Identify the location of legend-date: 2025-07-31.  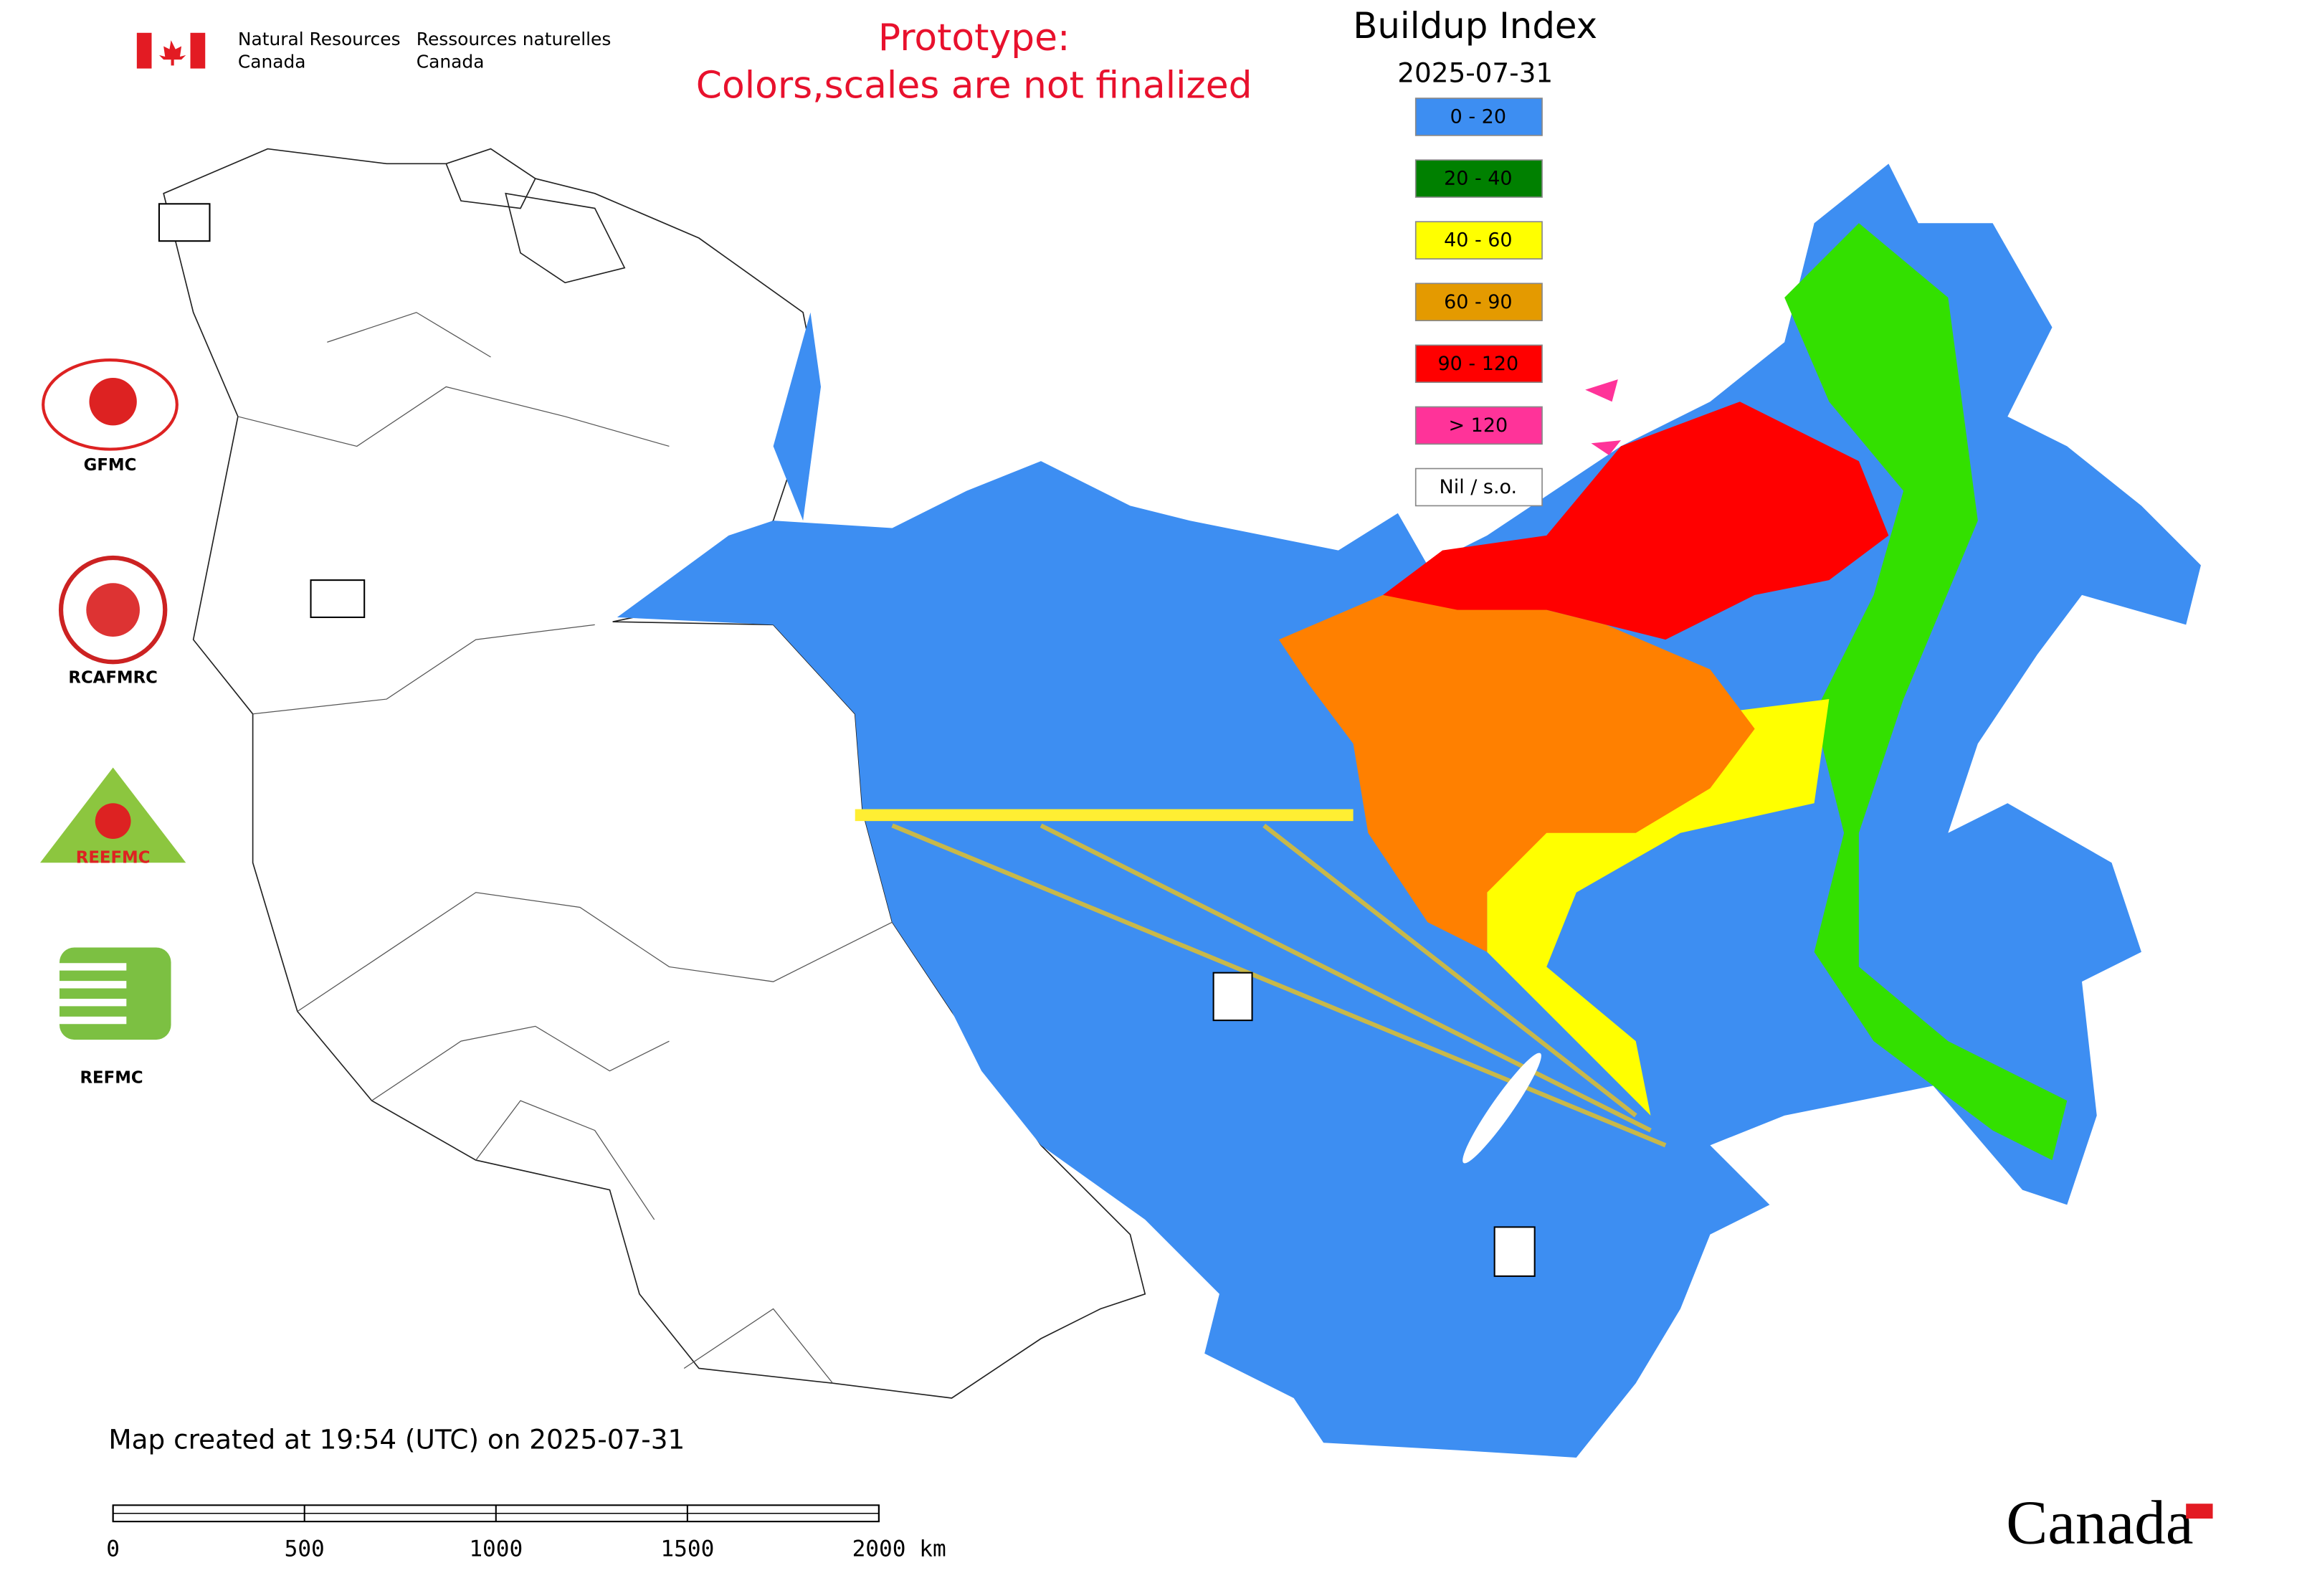
(1475, 72).